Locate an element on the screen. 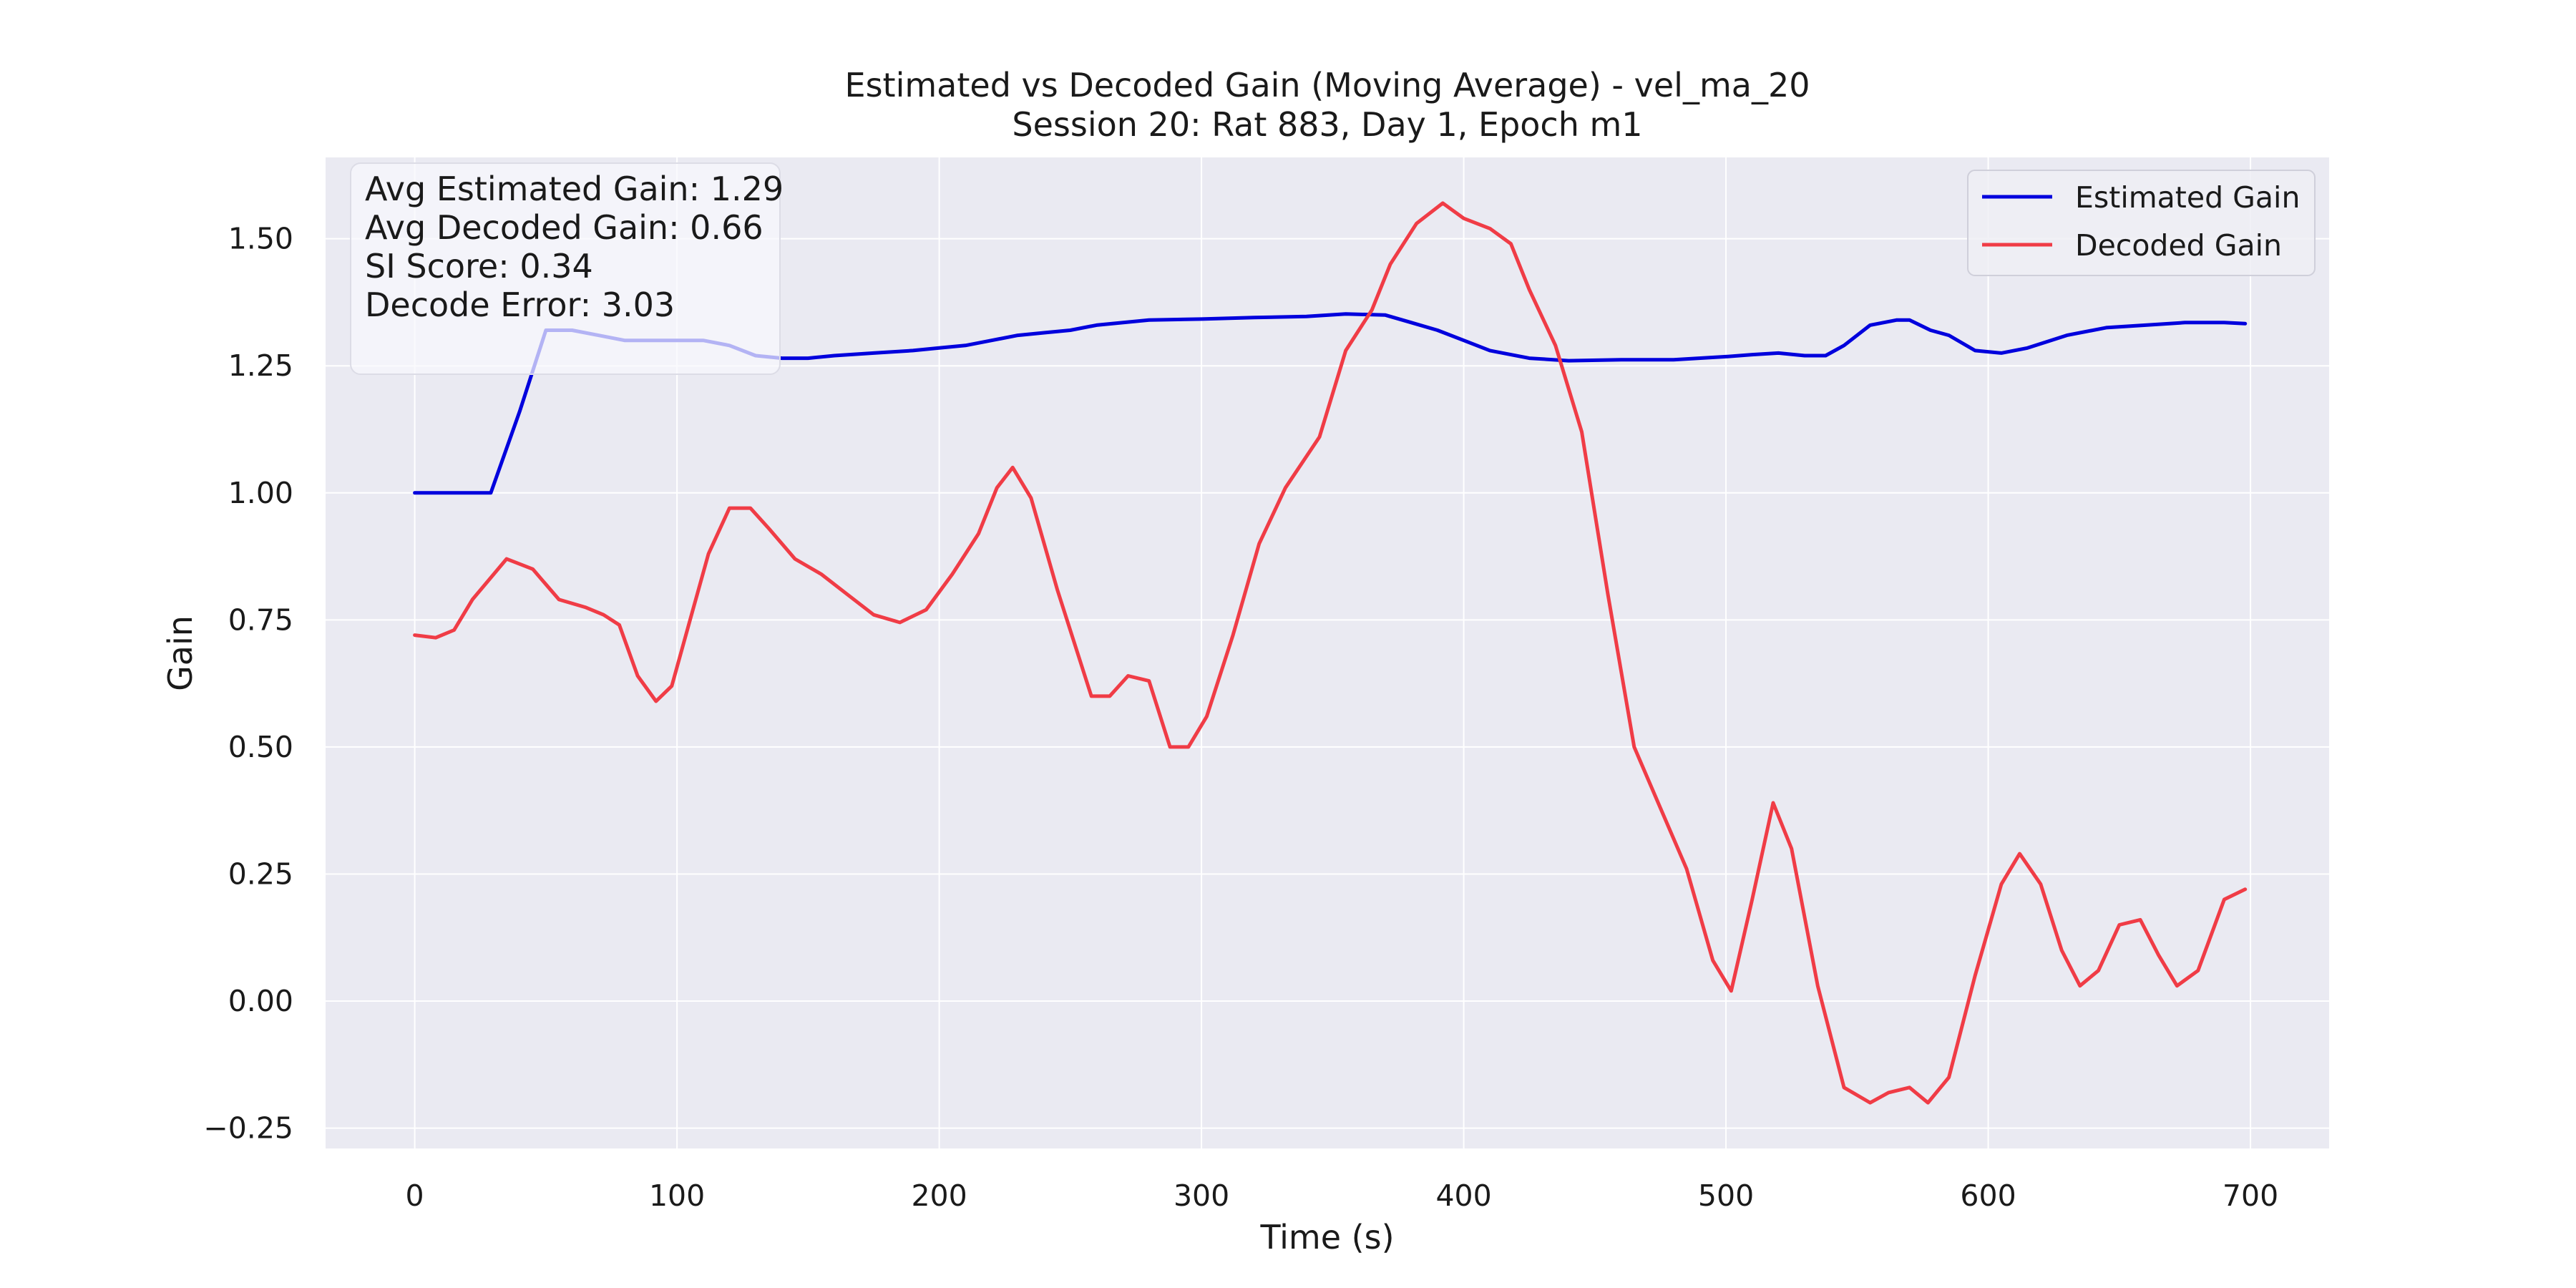 Image resolution: width=2576 pixels, height=1288 pixels. y-tick-label: −0.25 is located at coordinates (248, 1128).